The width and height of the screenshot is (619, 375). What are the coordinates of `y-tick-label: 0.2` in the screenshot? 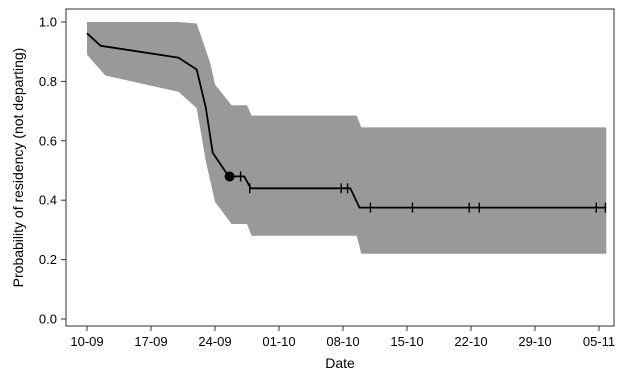 It's located at (48, 259).